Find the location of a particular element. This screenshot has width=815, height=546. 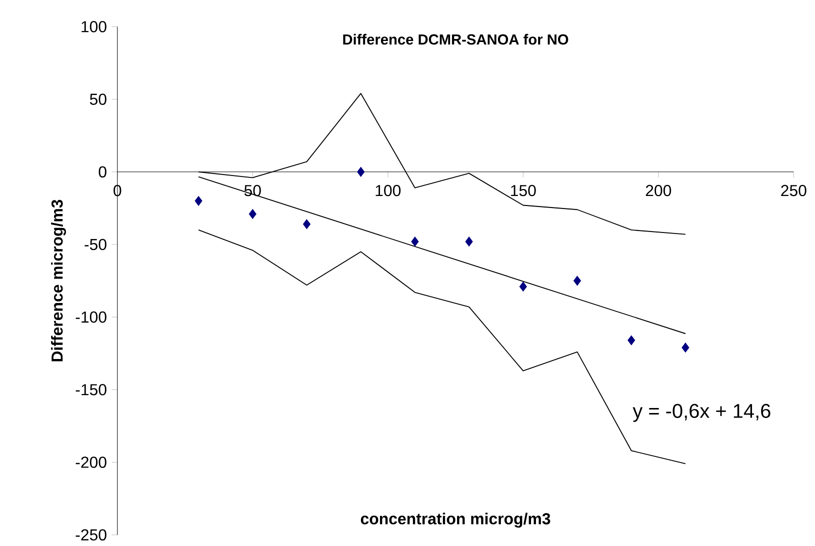

y-tick-label: -50 is located at coordinates (95, 244).